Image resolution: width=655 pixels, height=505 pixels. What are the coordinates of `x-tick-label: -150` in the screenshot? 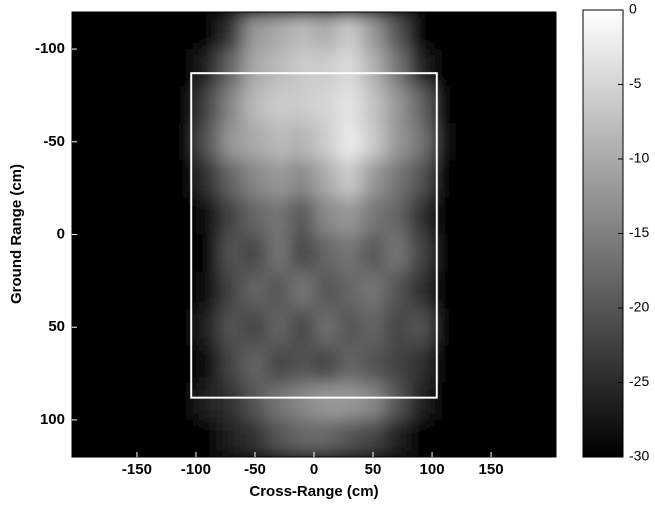 It's located at (137, 469).